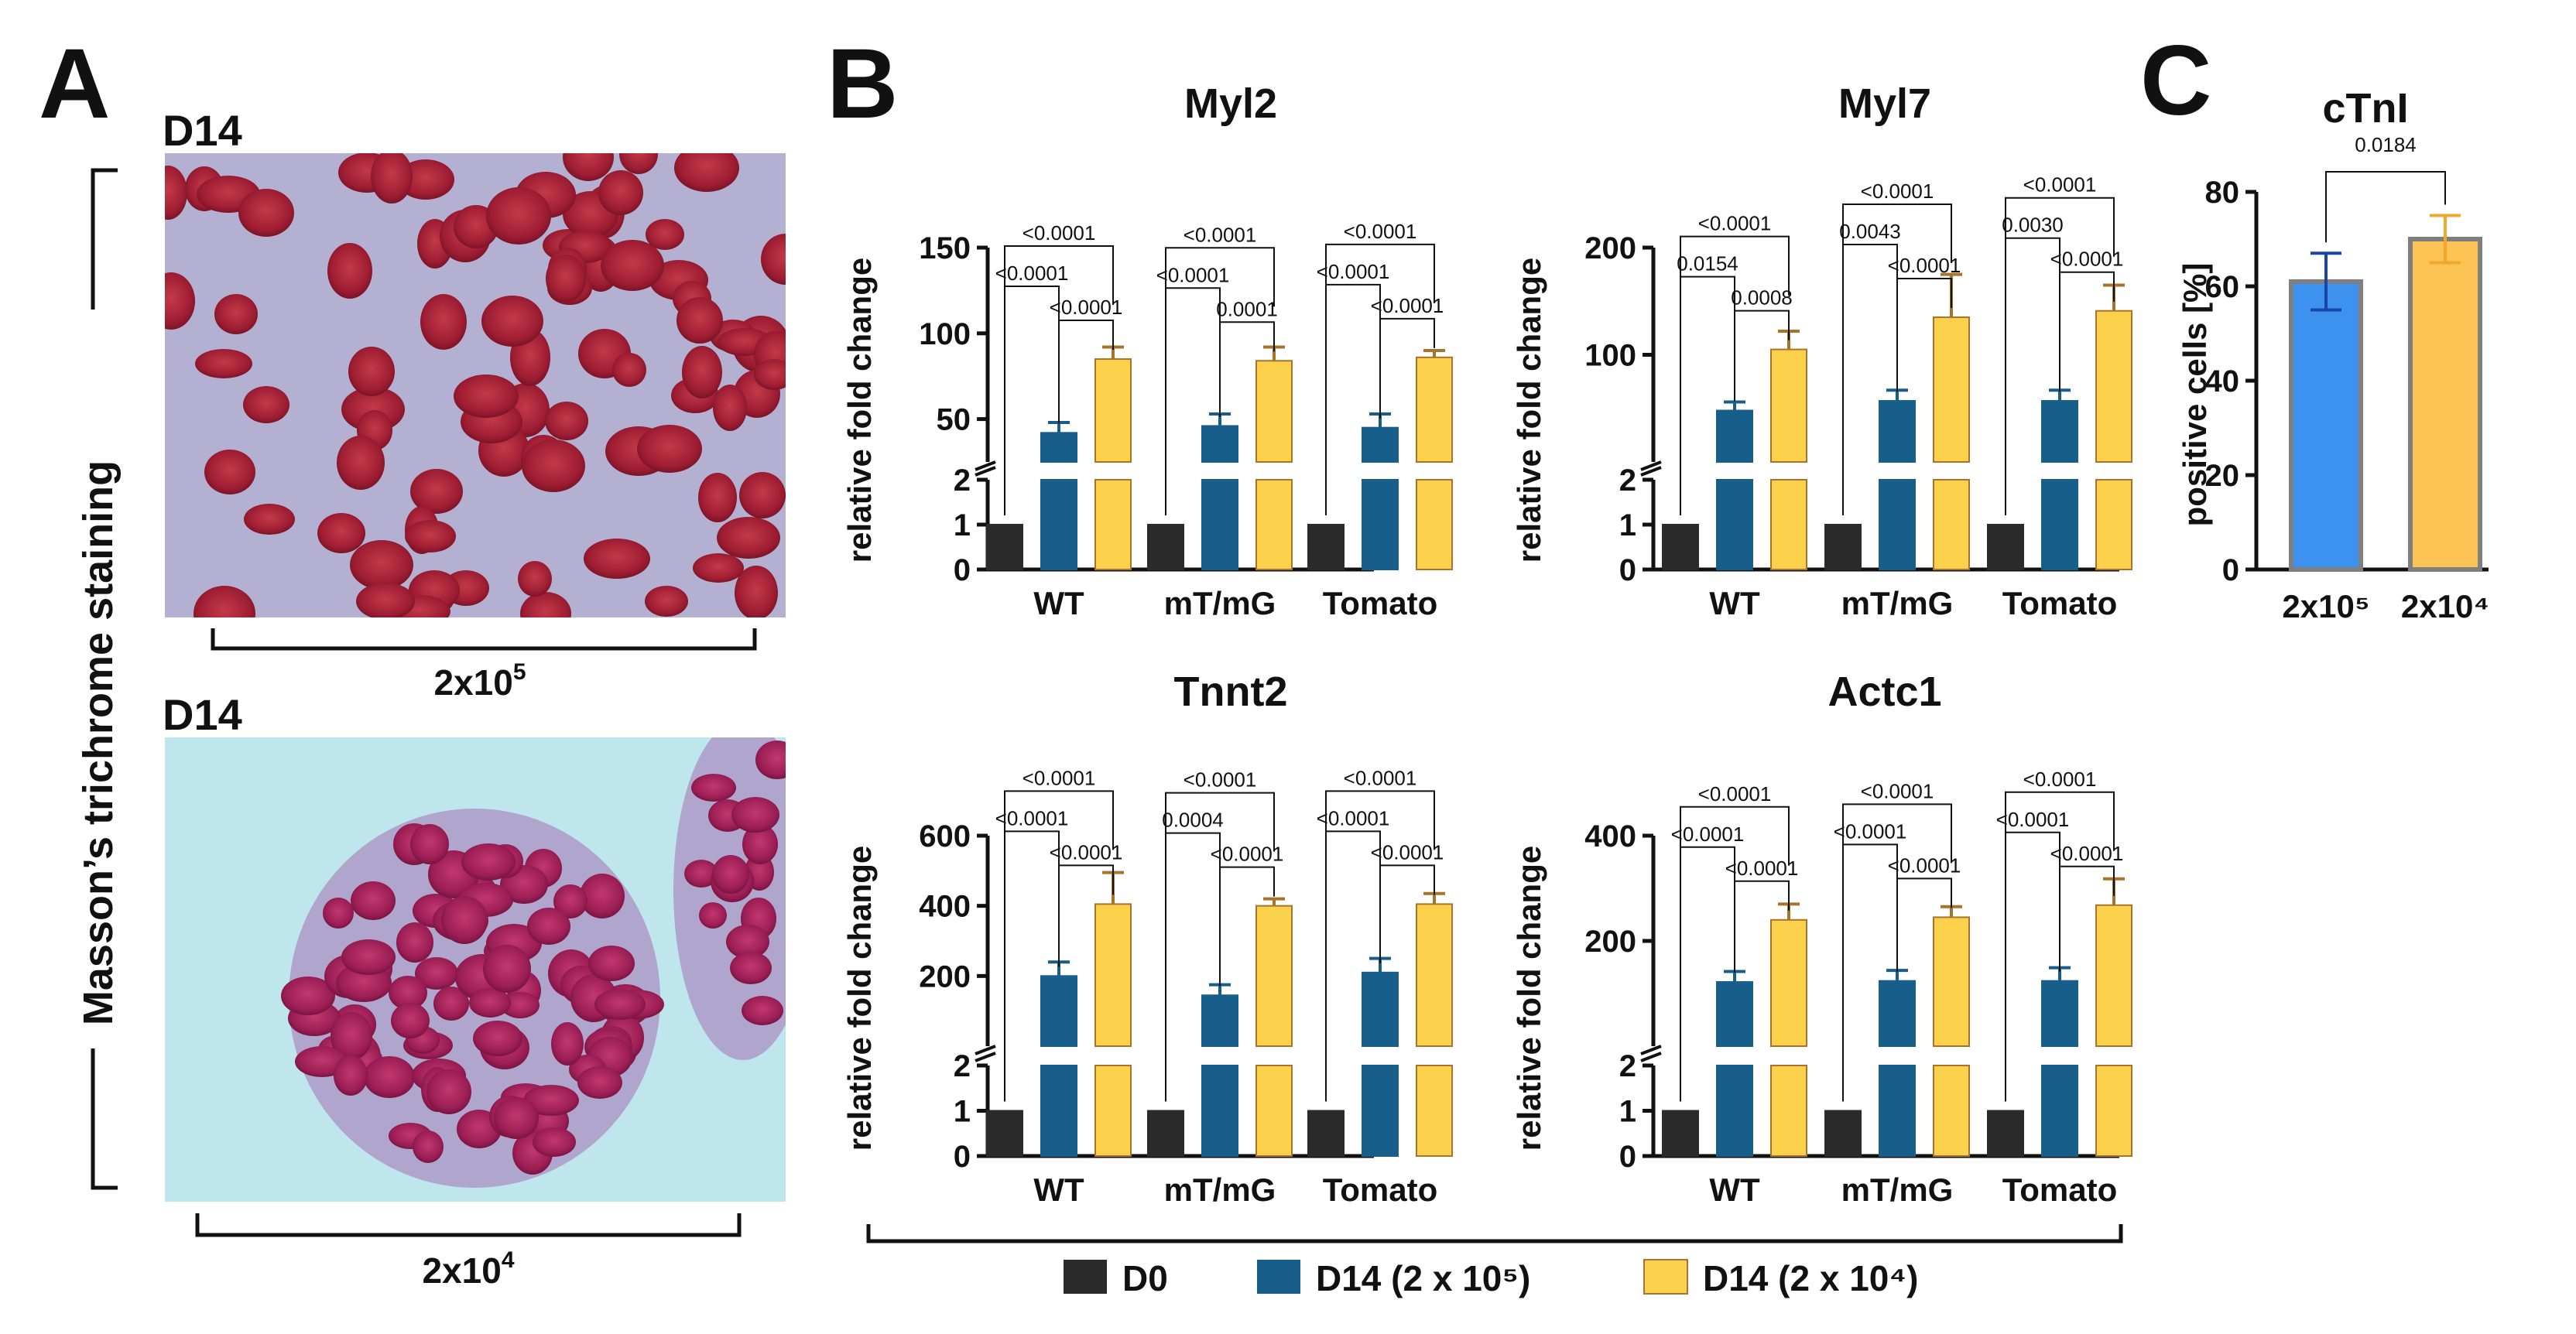 The image size is (2576, 1334). Describe the element at coordinates (1610, 356) in the screenshot. I see `y-tick-label: 100` at that location.